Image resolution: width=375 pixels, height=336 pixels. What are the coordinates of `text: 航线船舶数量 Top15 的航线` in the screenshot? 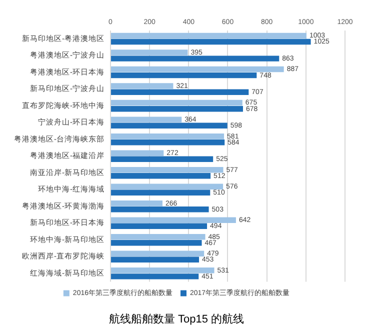 It's located at (176, 319).